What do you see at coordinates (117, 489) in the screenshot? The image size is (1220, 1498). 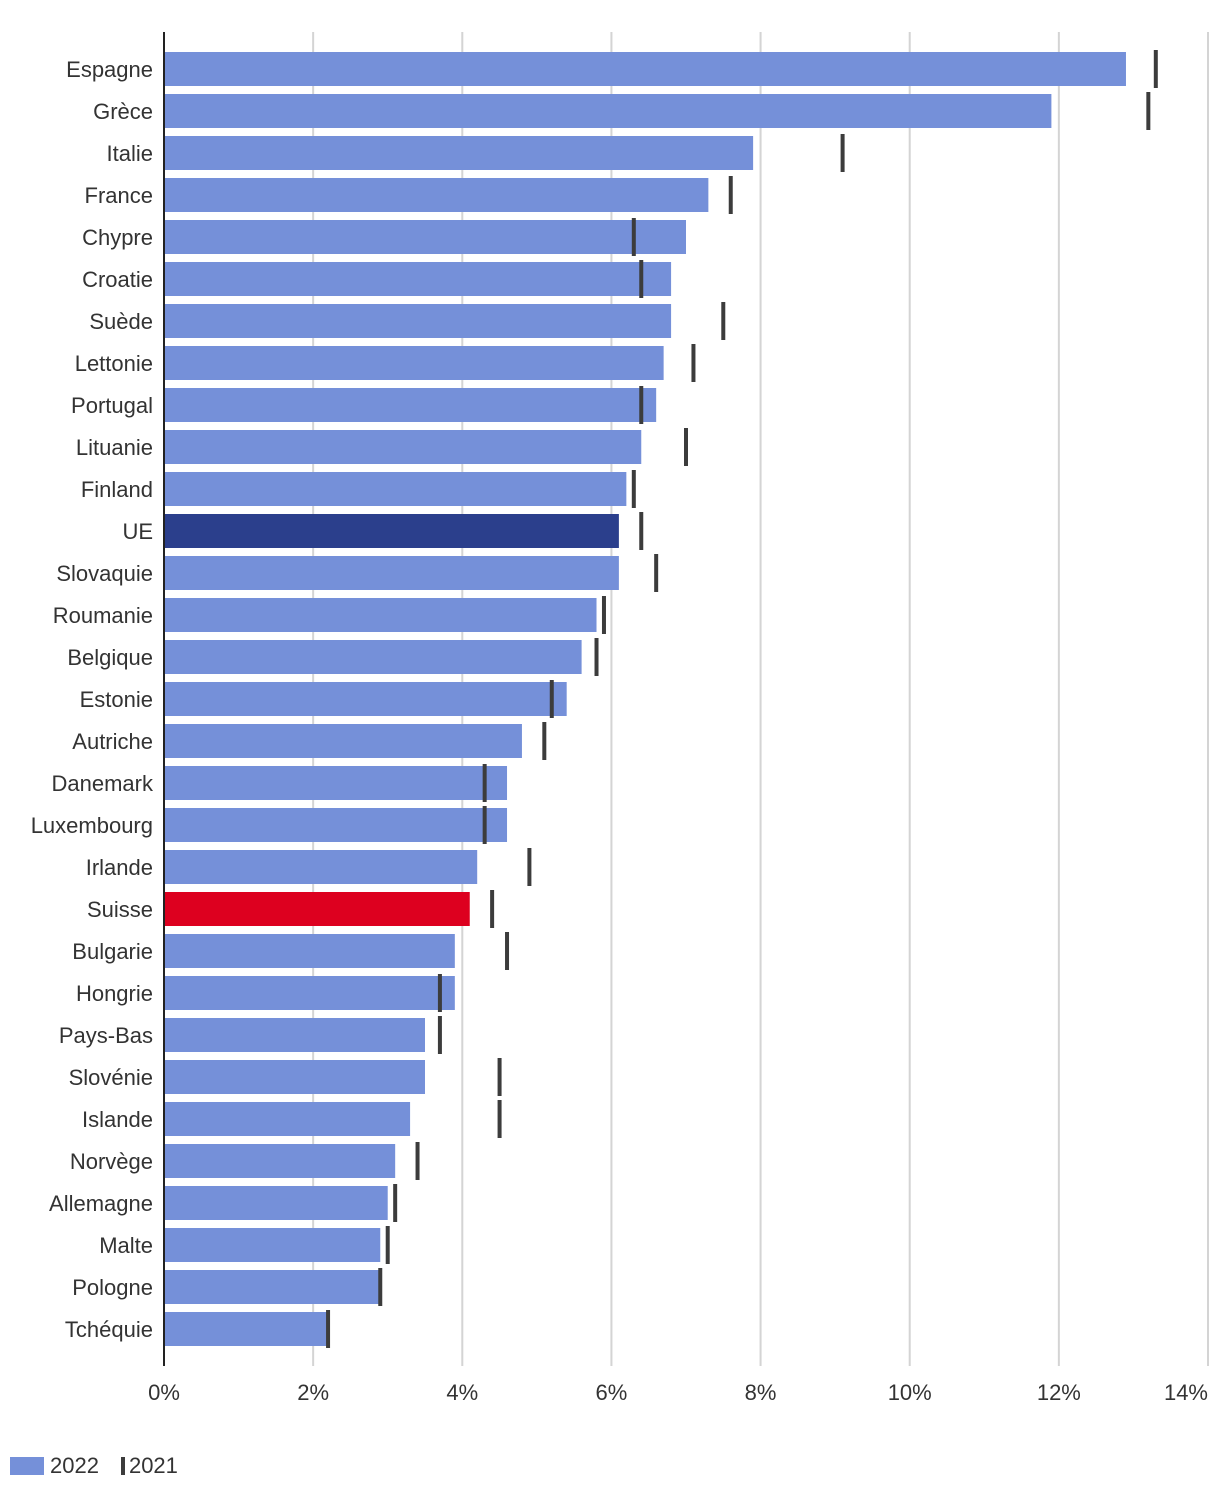 I see `category-label: Finland` at bounding box center [117, 489].